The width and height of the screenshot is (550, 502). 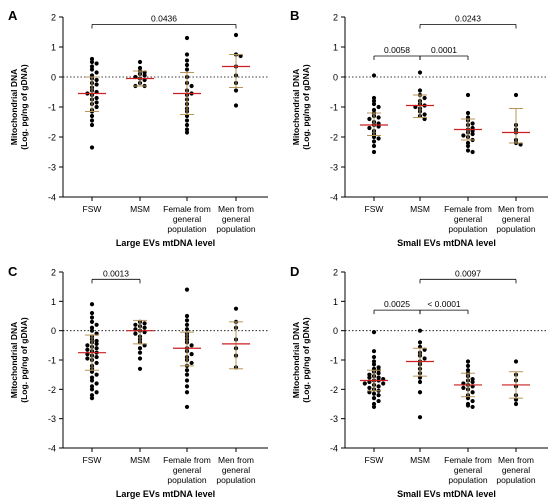 I want to click on y-tick-label: -2, so click(x=52, y=390).